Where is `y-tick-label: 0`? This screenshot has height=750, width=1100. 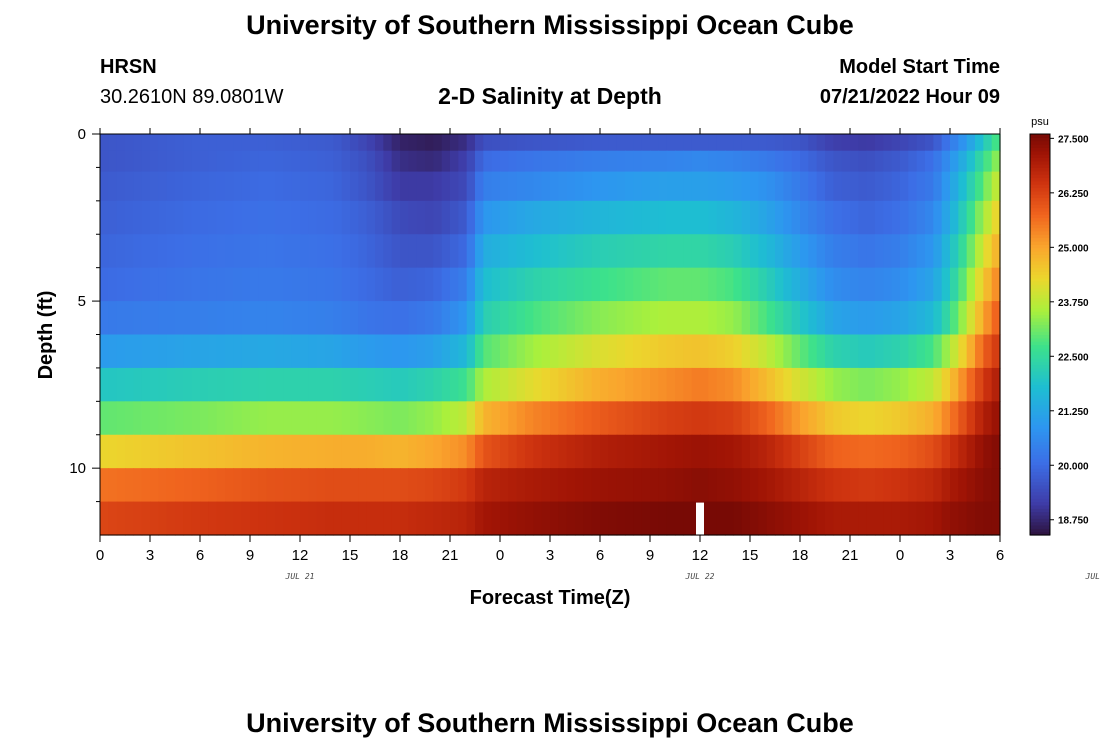 y-tick-label: 0 is located at coordinates (82, 134).